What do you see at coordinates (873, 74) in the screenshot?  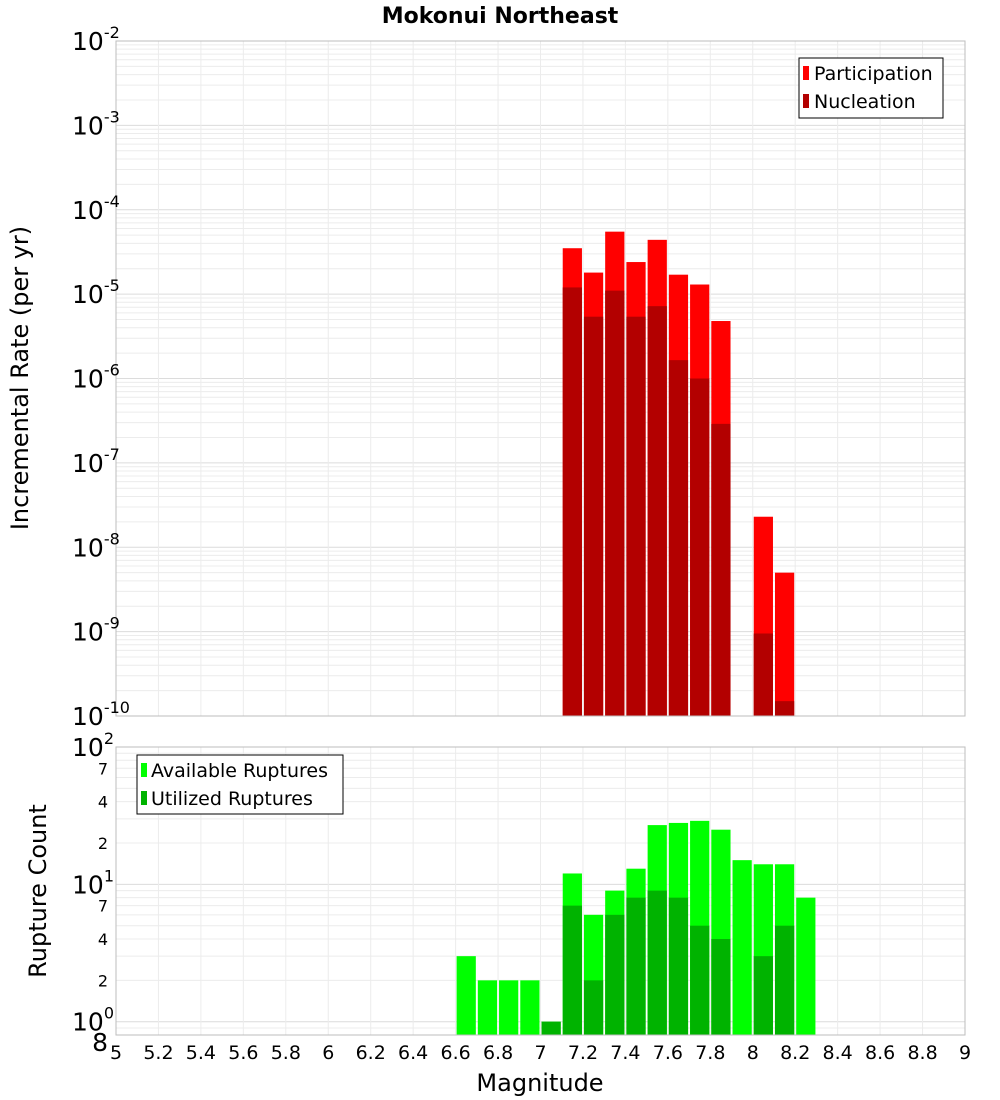 I see `legend-label-participation: Participation` at bounding box center [873, 74].